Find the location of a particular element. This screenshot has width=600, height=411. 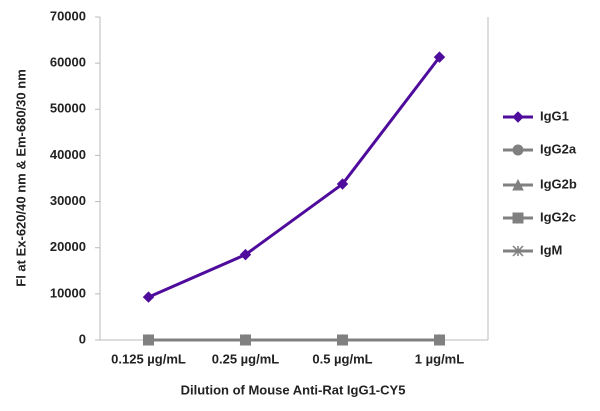

y-tick-label: 0 is located at coordinates (82, 338).